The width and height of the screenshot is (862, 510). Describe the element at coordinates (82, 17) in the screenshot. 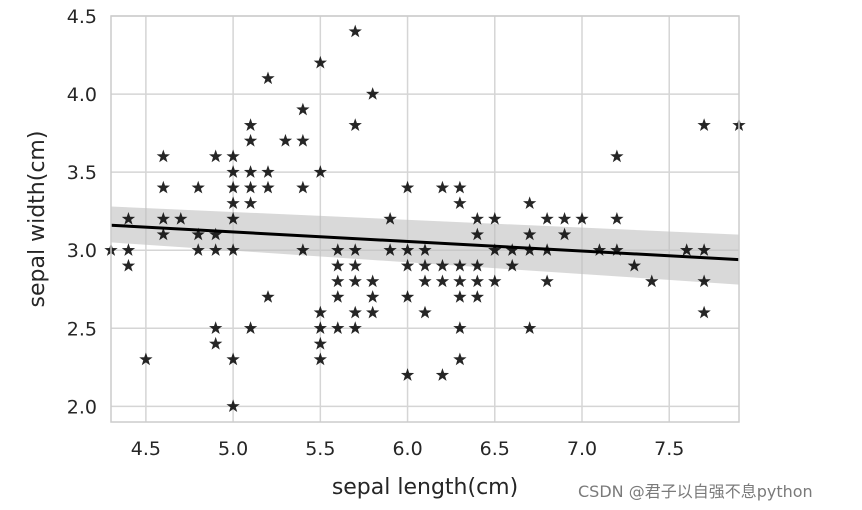

I see `y-tick-label: 4.5` at that location.